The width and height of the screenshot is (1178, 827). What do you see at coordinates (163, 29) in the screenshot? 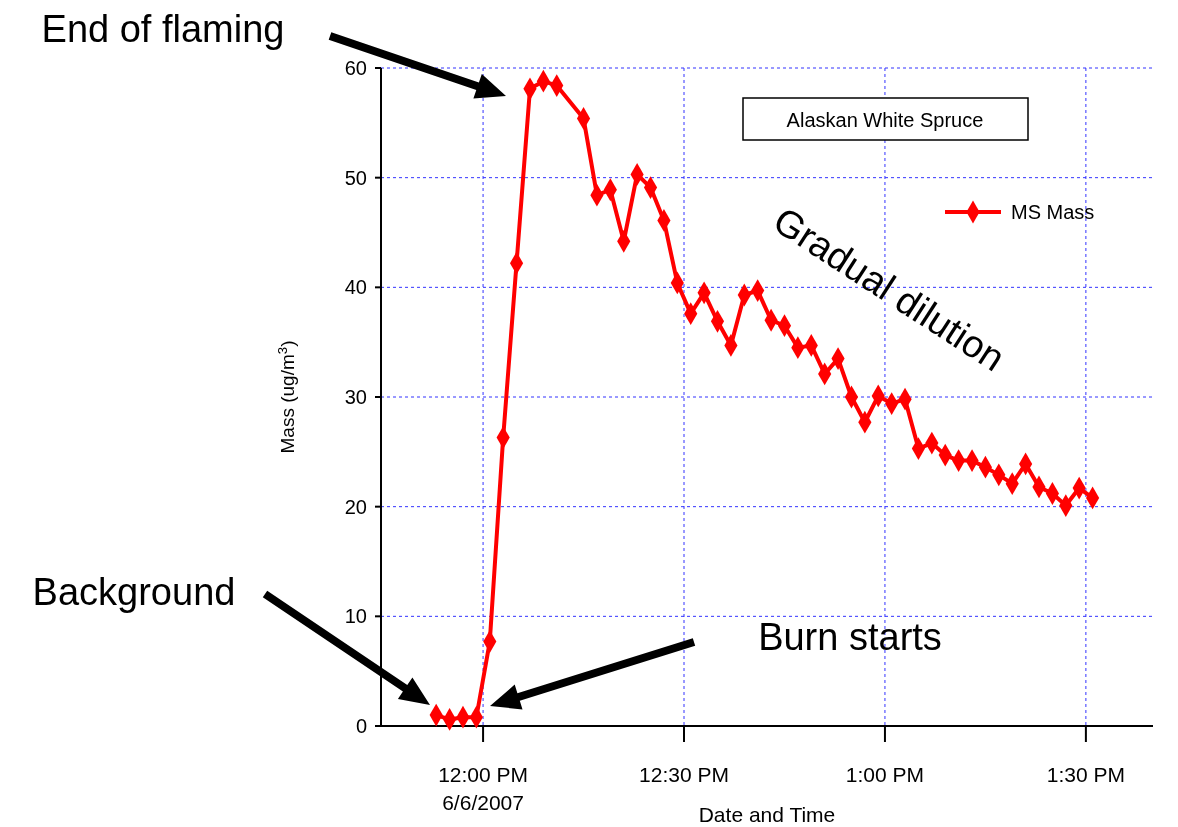
I see `text: End of flaming` at bounding box center [163, 29].